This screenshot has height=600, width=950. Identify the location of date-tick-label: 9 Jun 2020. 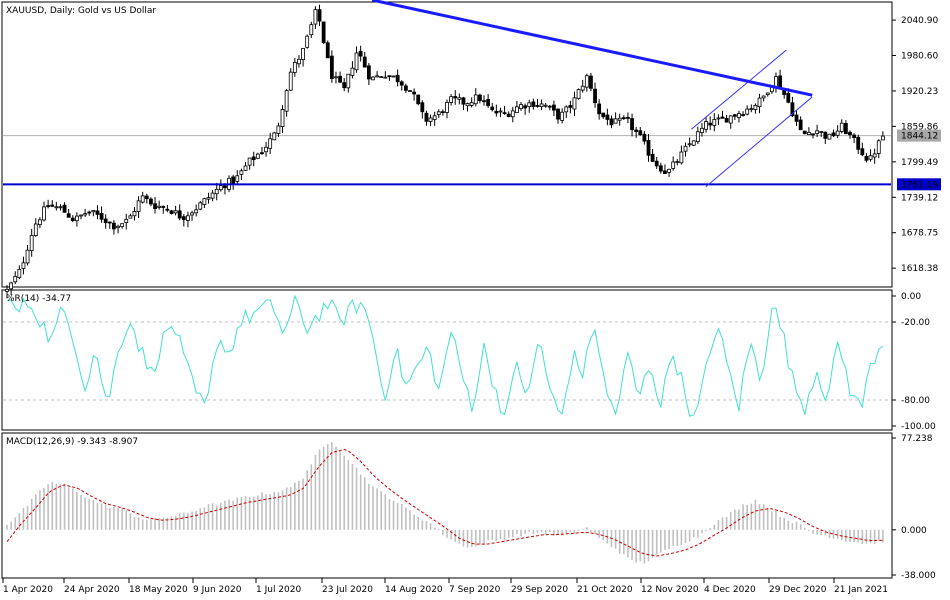
(217, 590).